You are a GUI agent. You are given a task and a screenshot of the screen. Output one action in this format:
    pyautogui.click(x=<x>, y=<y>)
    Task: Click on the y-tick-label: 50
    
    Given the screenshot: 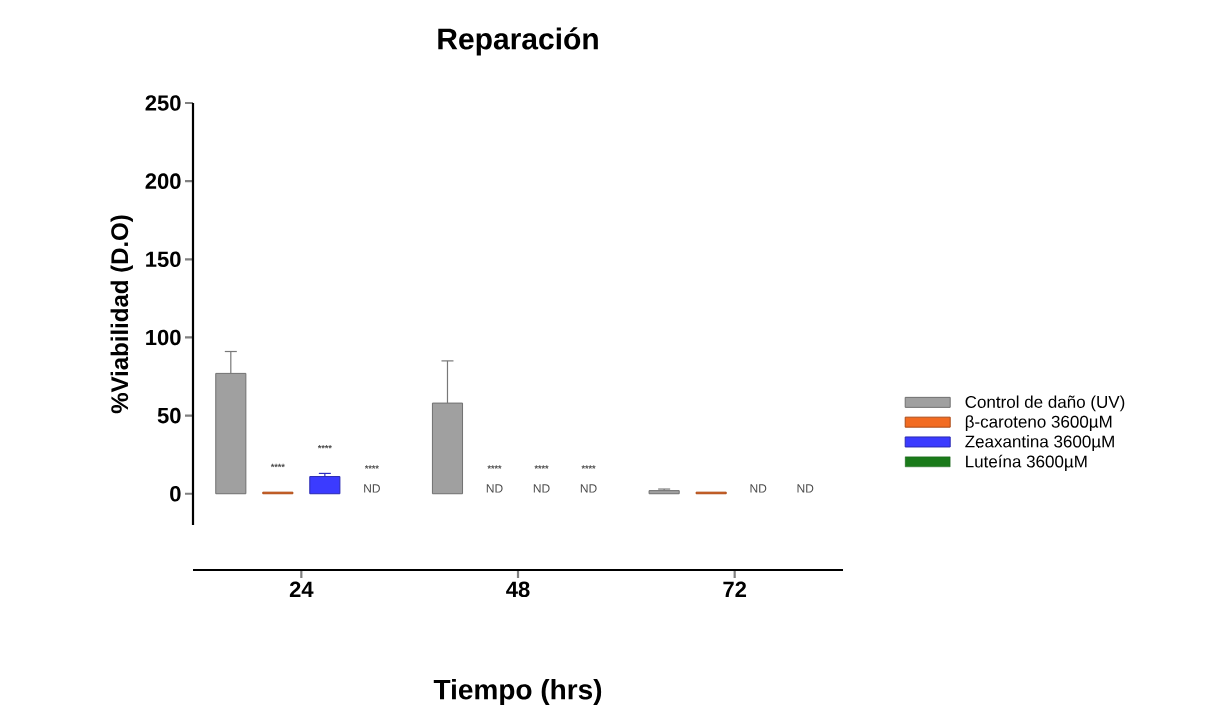 What is the action you would take?
    pyautogui.click(x=169, y=415)
    